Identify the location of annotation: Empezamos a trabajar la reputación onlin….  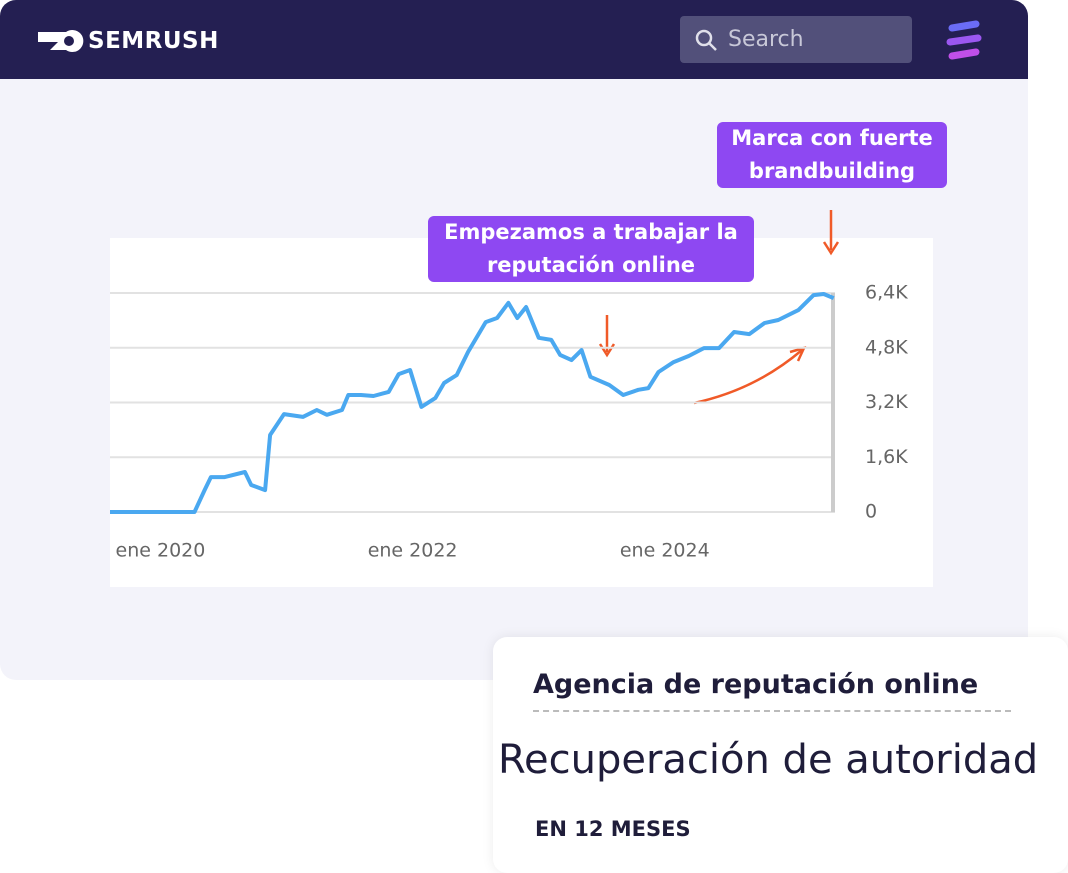
(591, 249).